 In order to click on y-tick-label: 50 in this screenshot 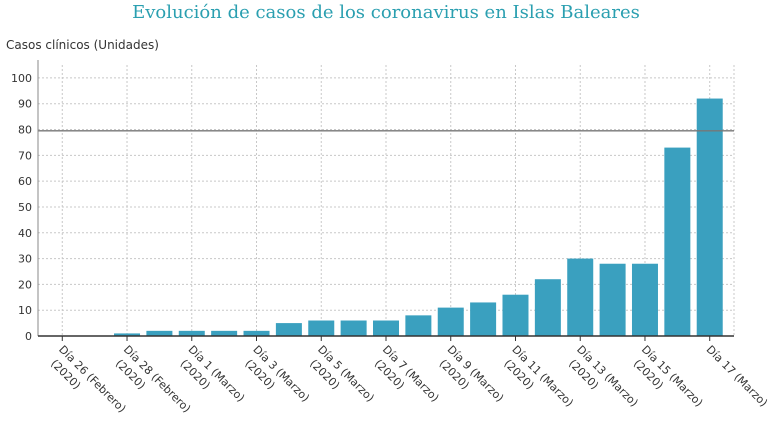, I will do `click(25, 207)`.